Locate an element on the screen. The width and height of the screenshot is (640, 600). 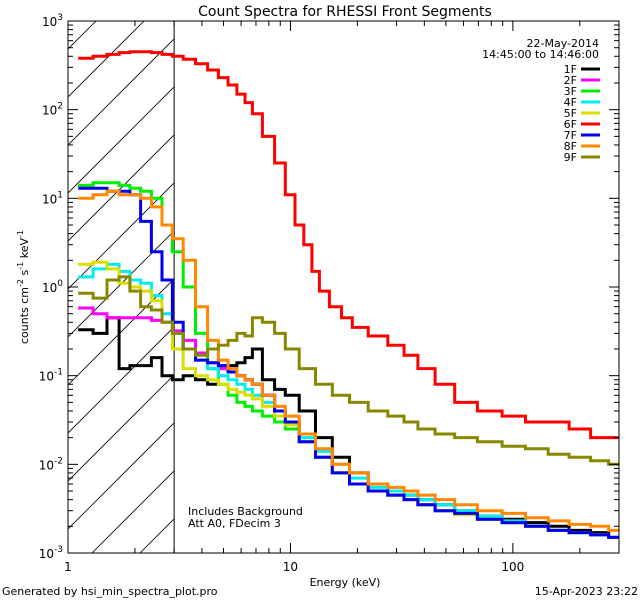
legend-label-6F: 6F is located at coordinates (570, 124).